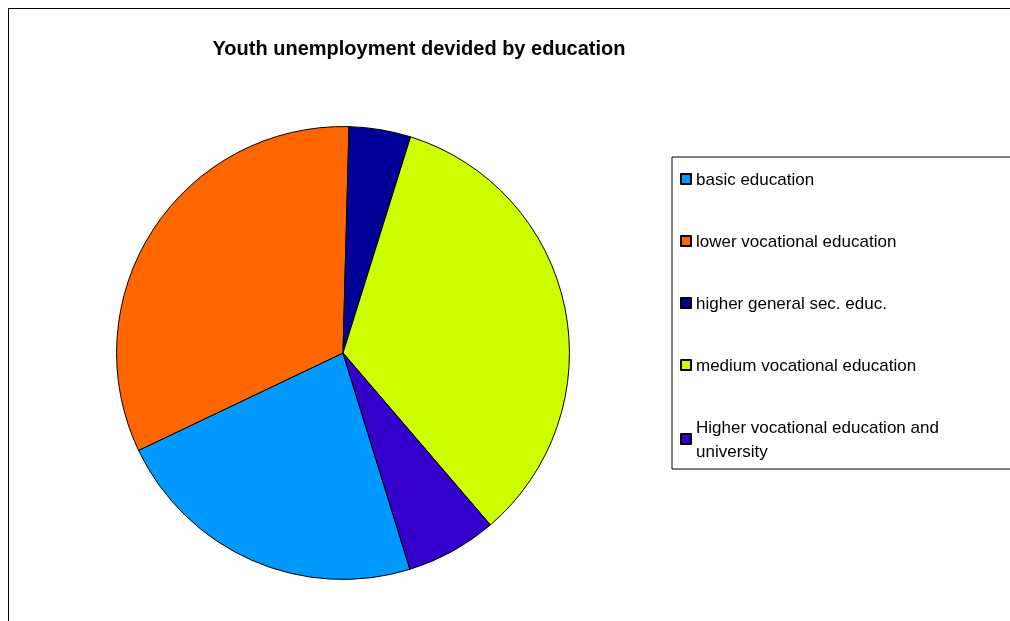 The height and width of the screenshot is (621, 1010). I want to click on chart-title: Youth unemployment devided by education, so click(419, 48).